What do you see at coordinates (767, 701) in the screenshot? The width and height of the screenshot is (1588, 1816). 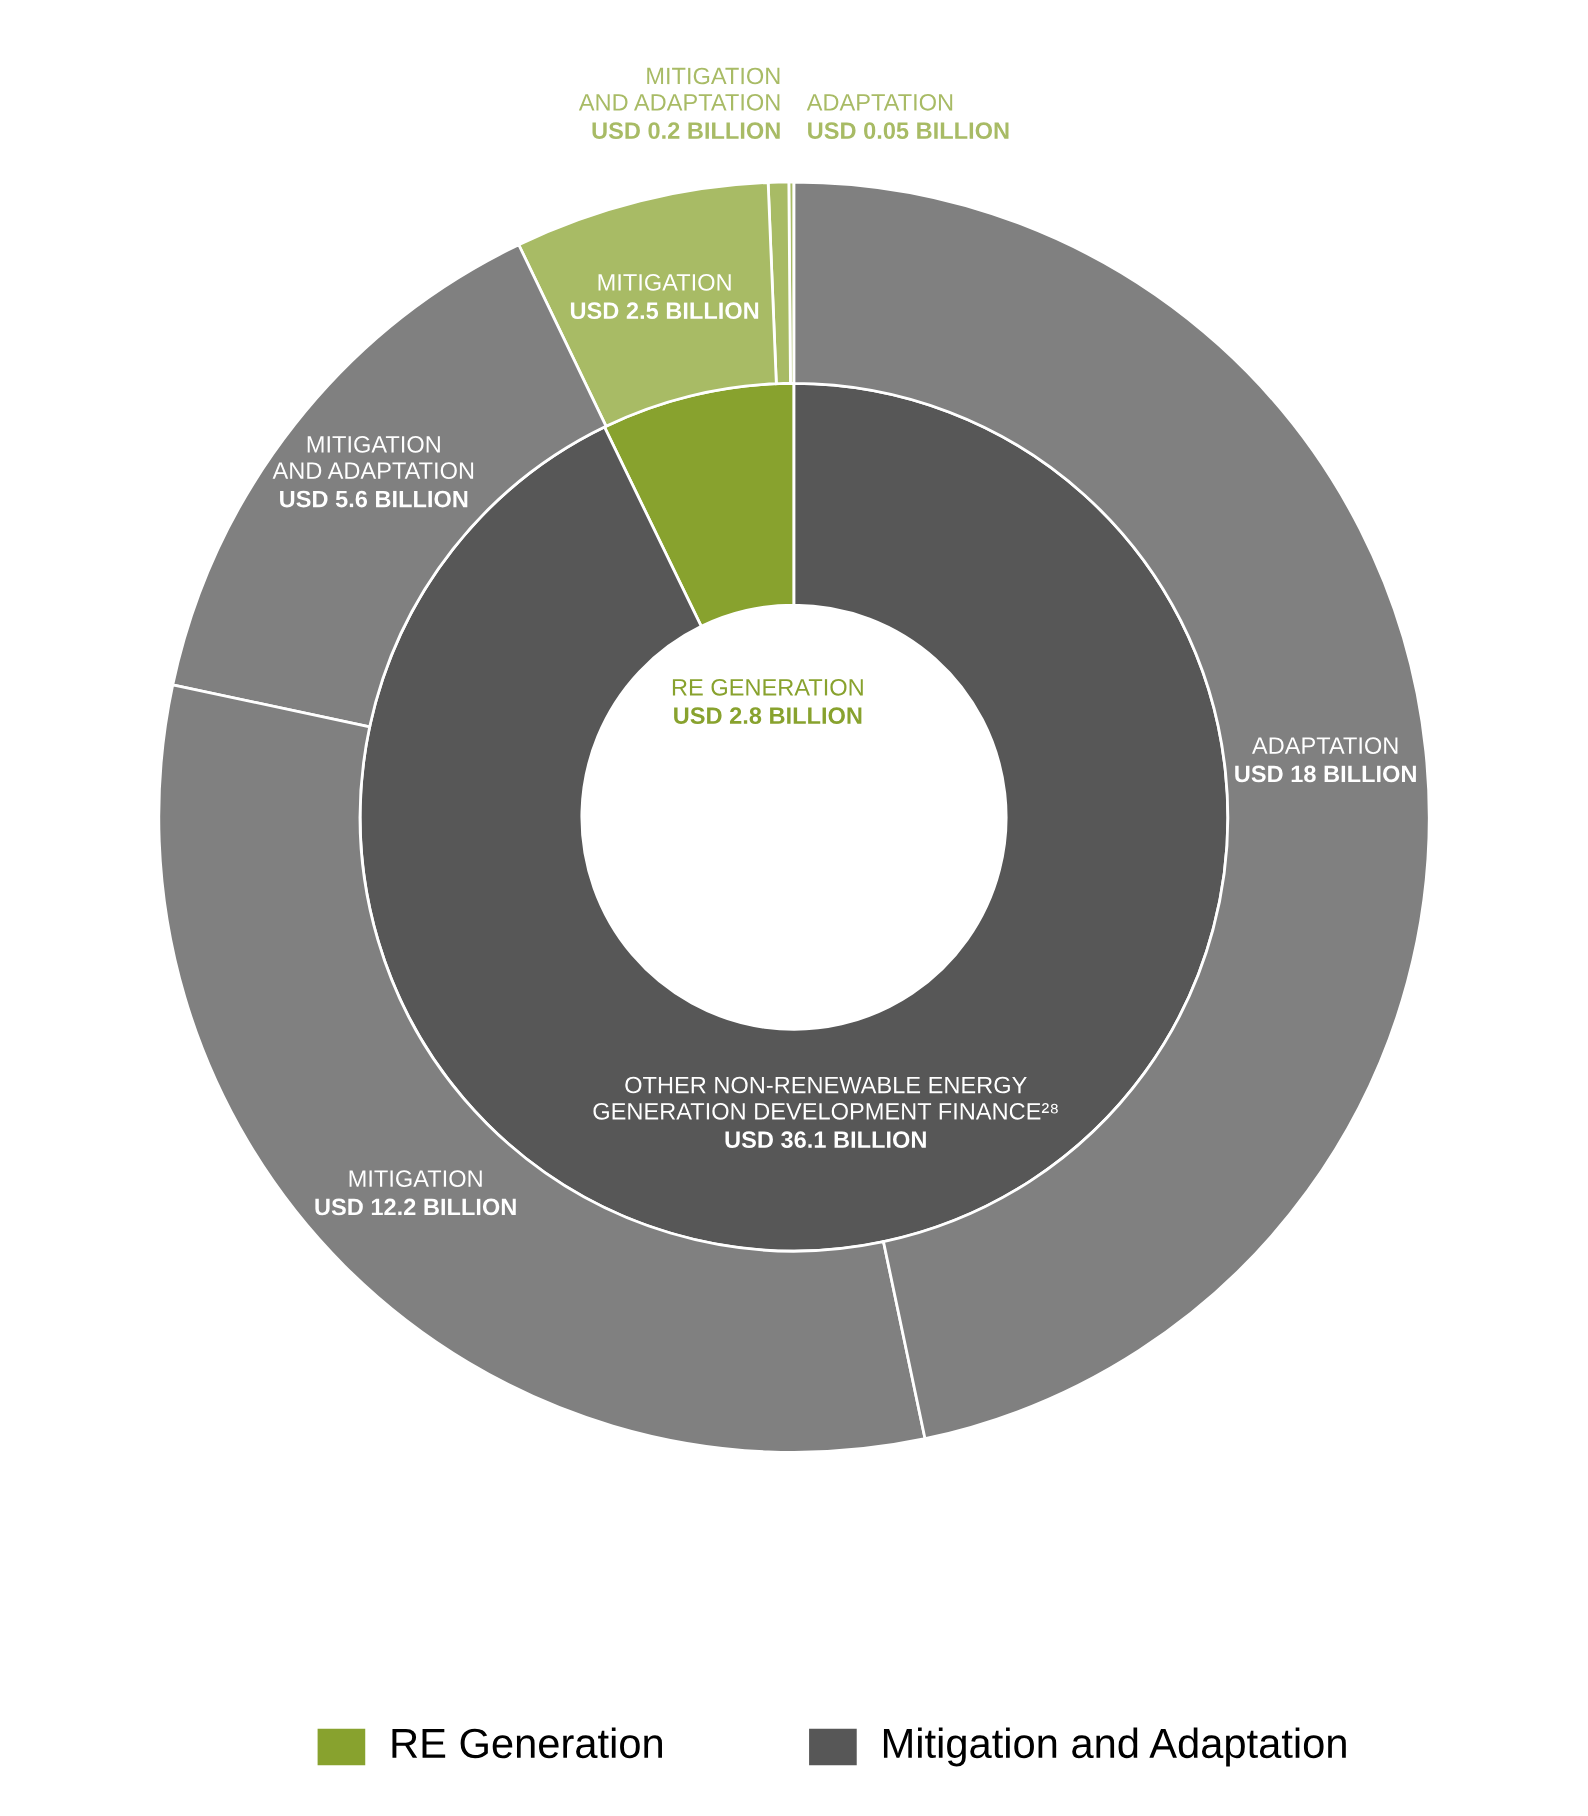 I see `data-label: RE GENERATION USD 2.8 BILLION` at bounding box center [767, 701].